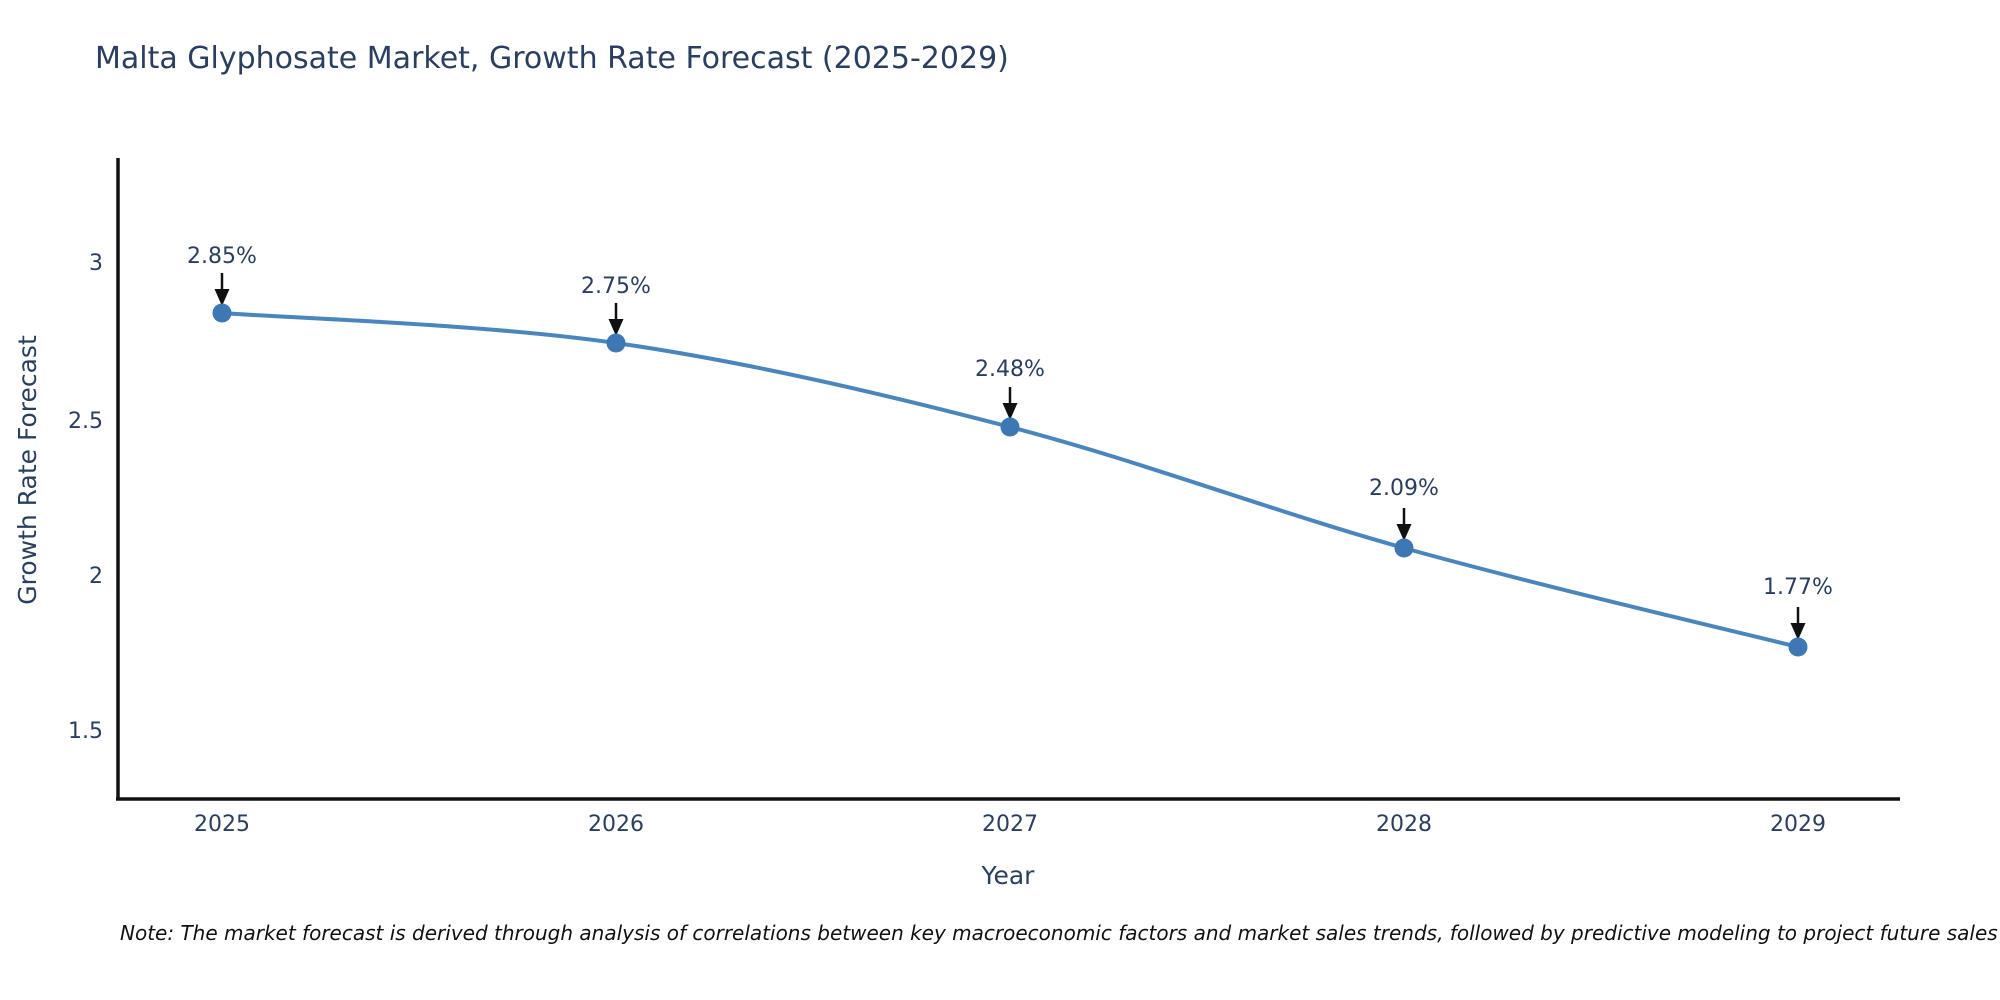 This screenshot has width=2000, height=1000. What do you see at coordinates (616, 286) in the screenshot?
I see `data-point-label: 2.75%` at bounding box center [616, 286].